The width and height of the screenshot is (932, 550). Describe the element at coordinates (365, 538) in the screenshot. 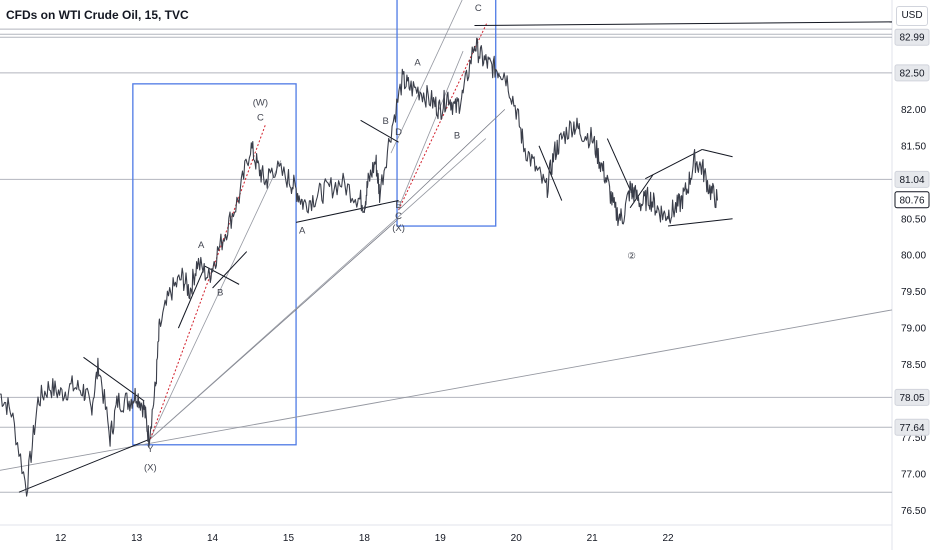

I see `x-tick-label: 18` at that location.